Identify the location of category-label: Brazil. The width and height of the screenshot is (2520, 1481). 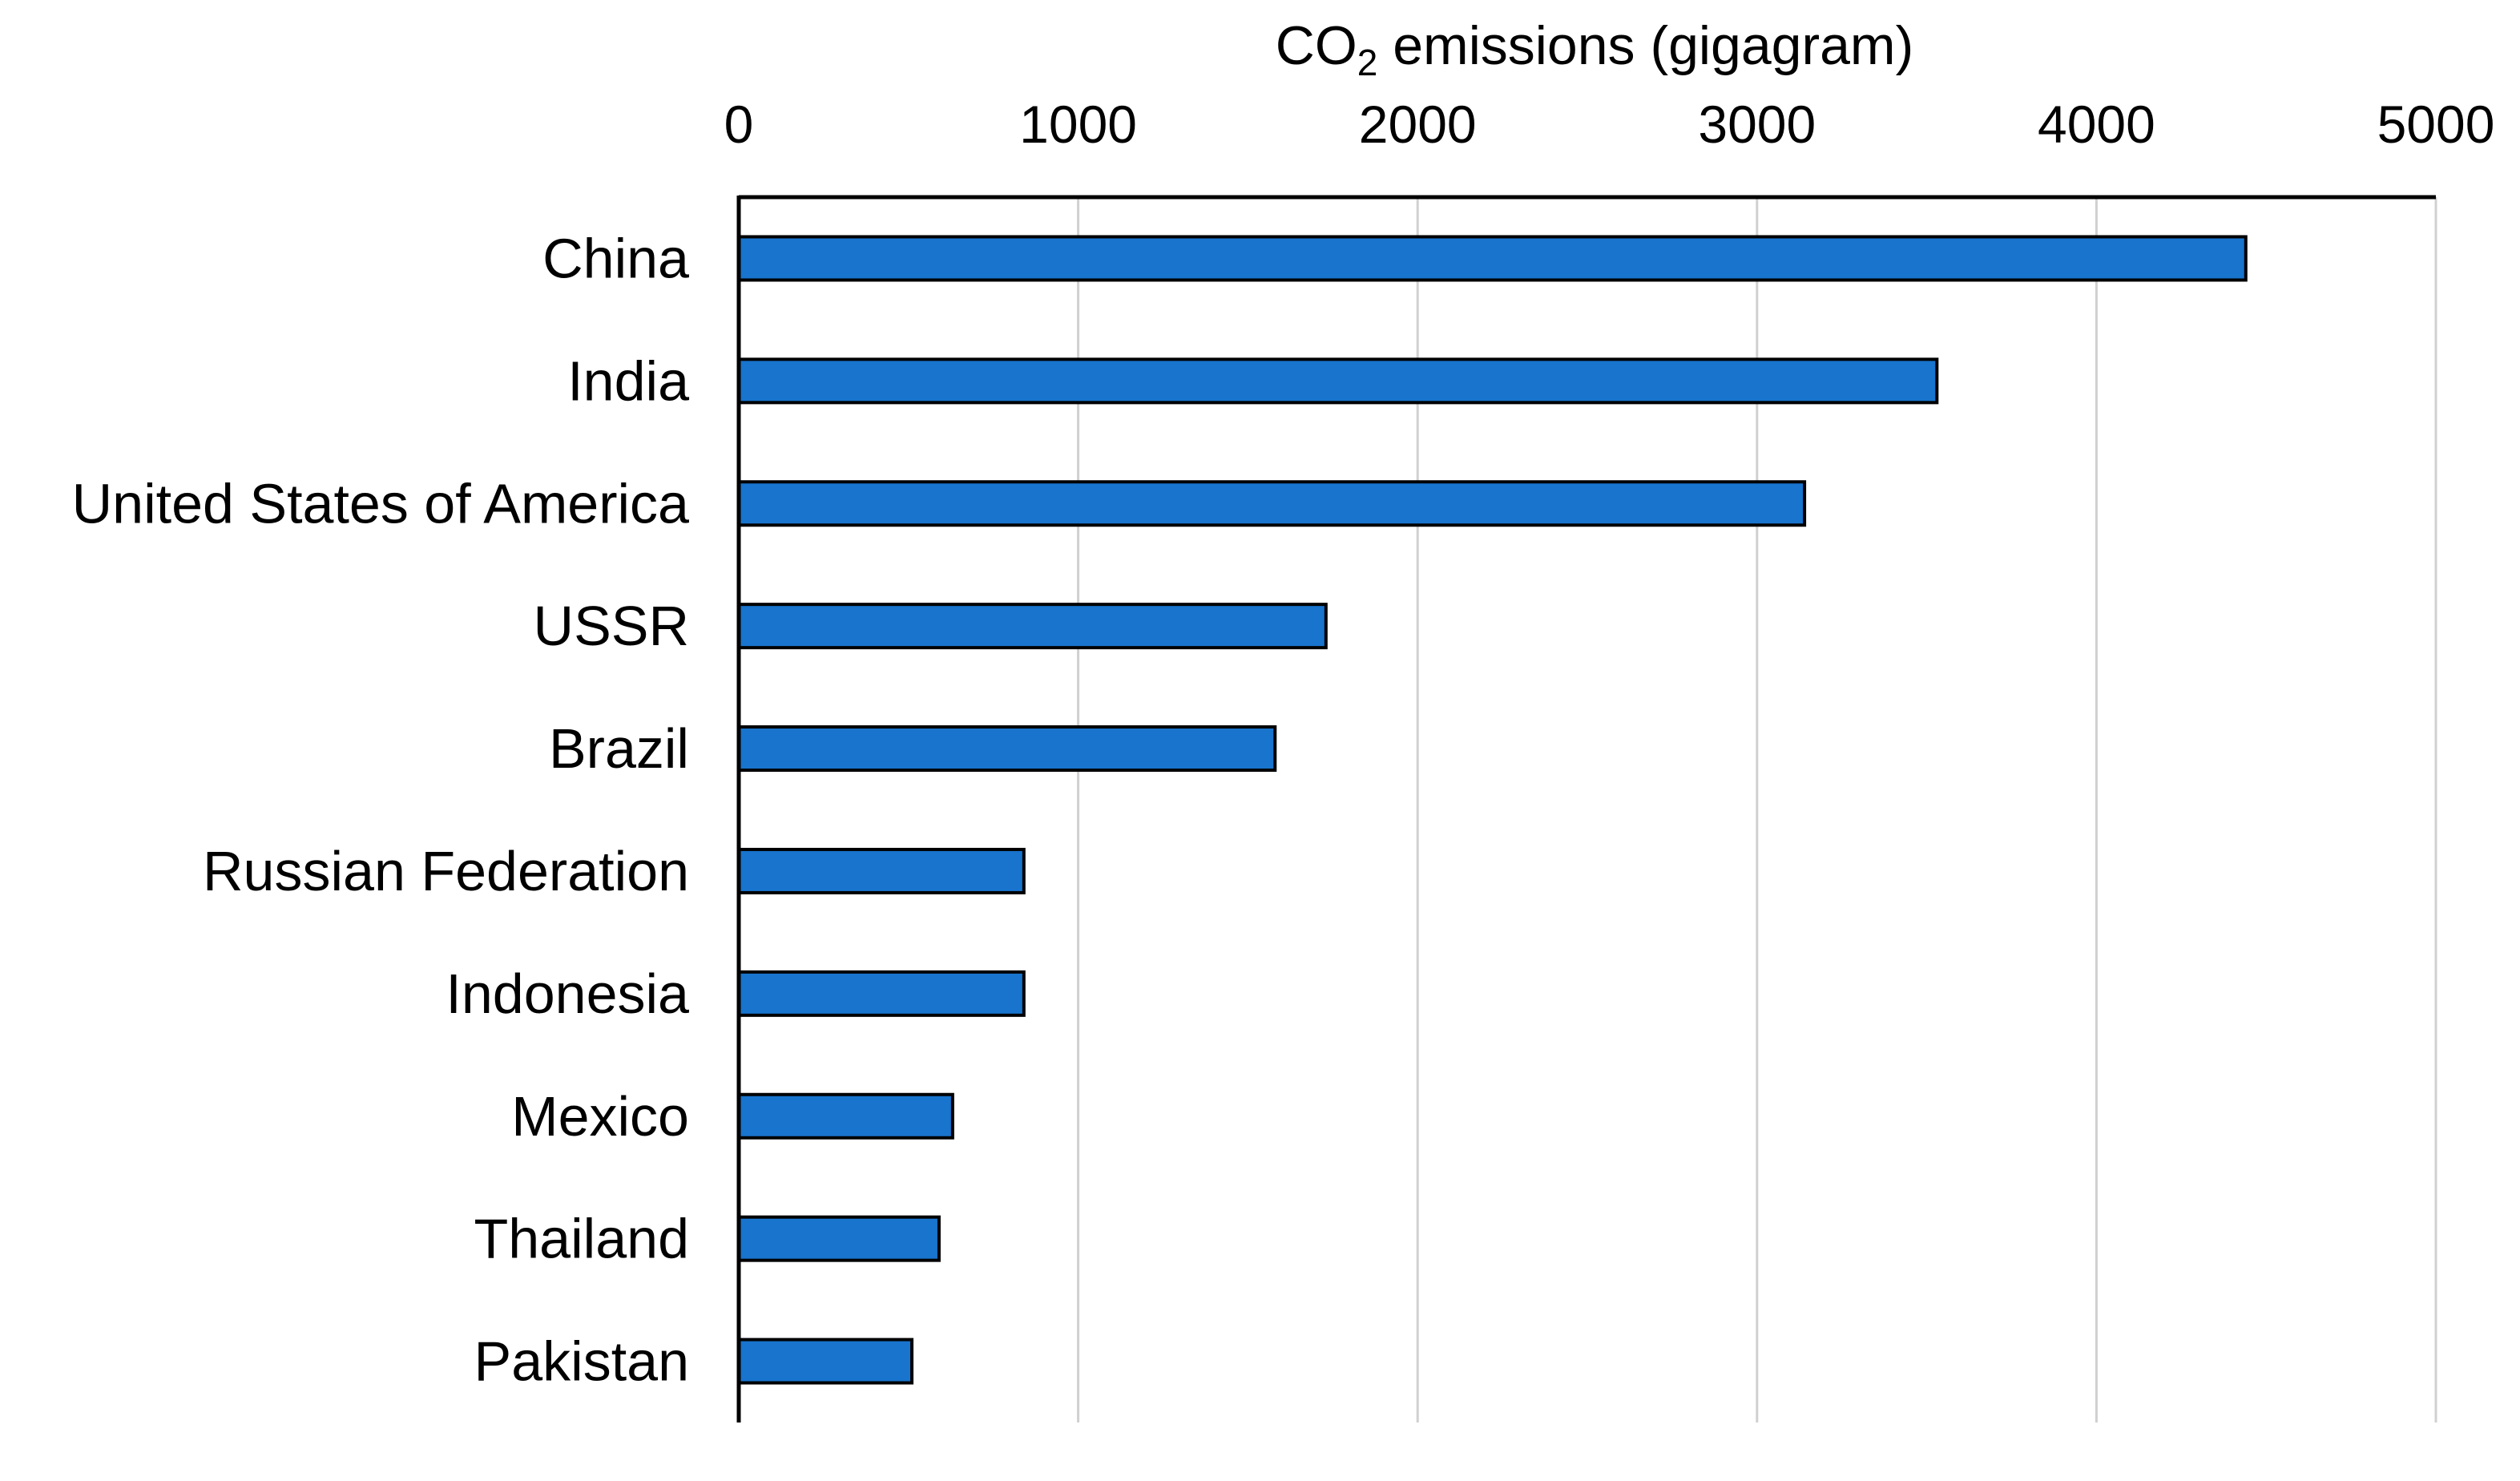
(619, 748).